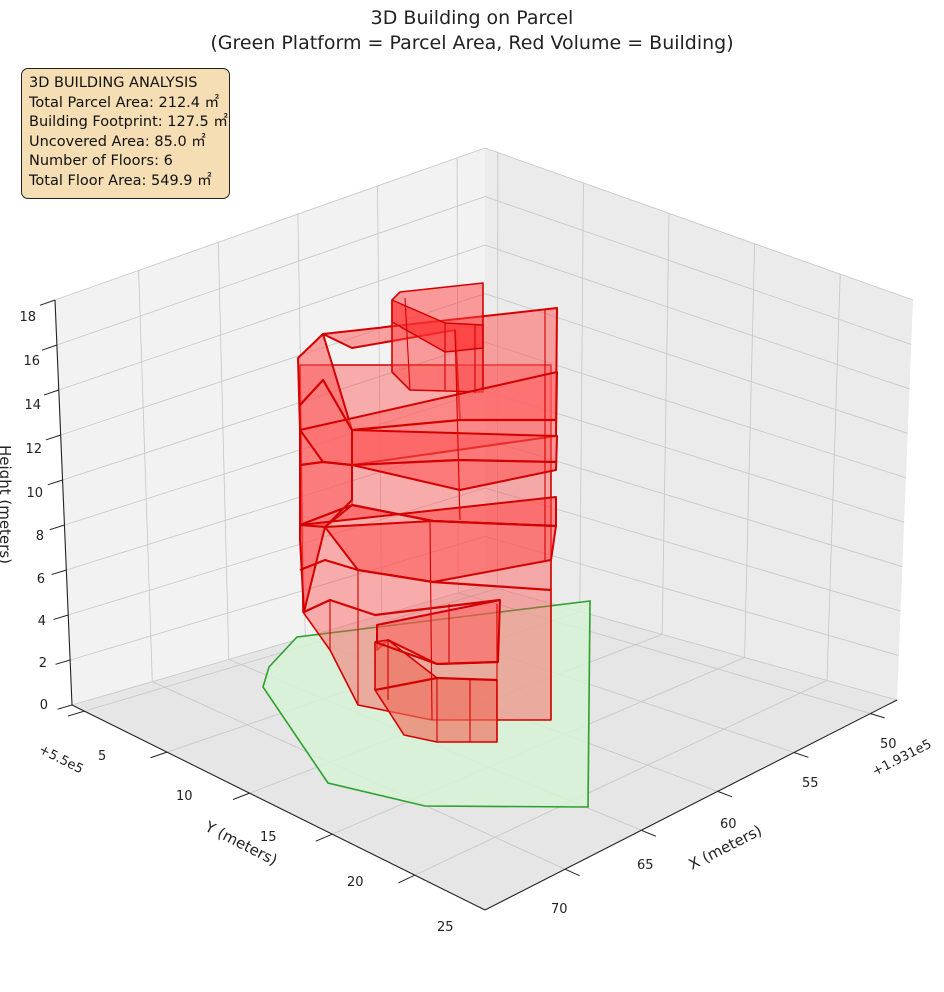 The width and height of the screenshot is (944, 992). What do you see at coordinates (117, 141) in the screenshot?
I see `info-uncovered-area: Uncovered Area: 85.0 ㎡` at bounding box center [117, 141].